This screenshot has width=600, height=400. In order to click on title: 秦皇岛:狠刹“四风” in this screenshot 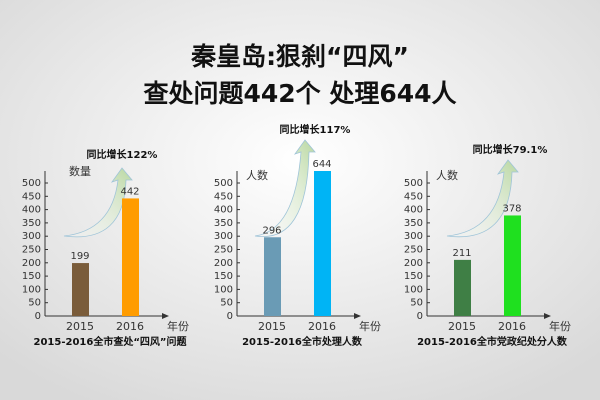, I will do `click(299, 56)`.